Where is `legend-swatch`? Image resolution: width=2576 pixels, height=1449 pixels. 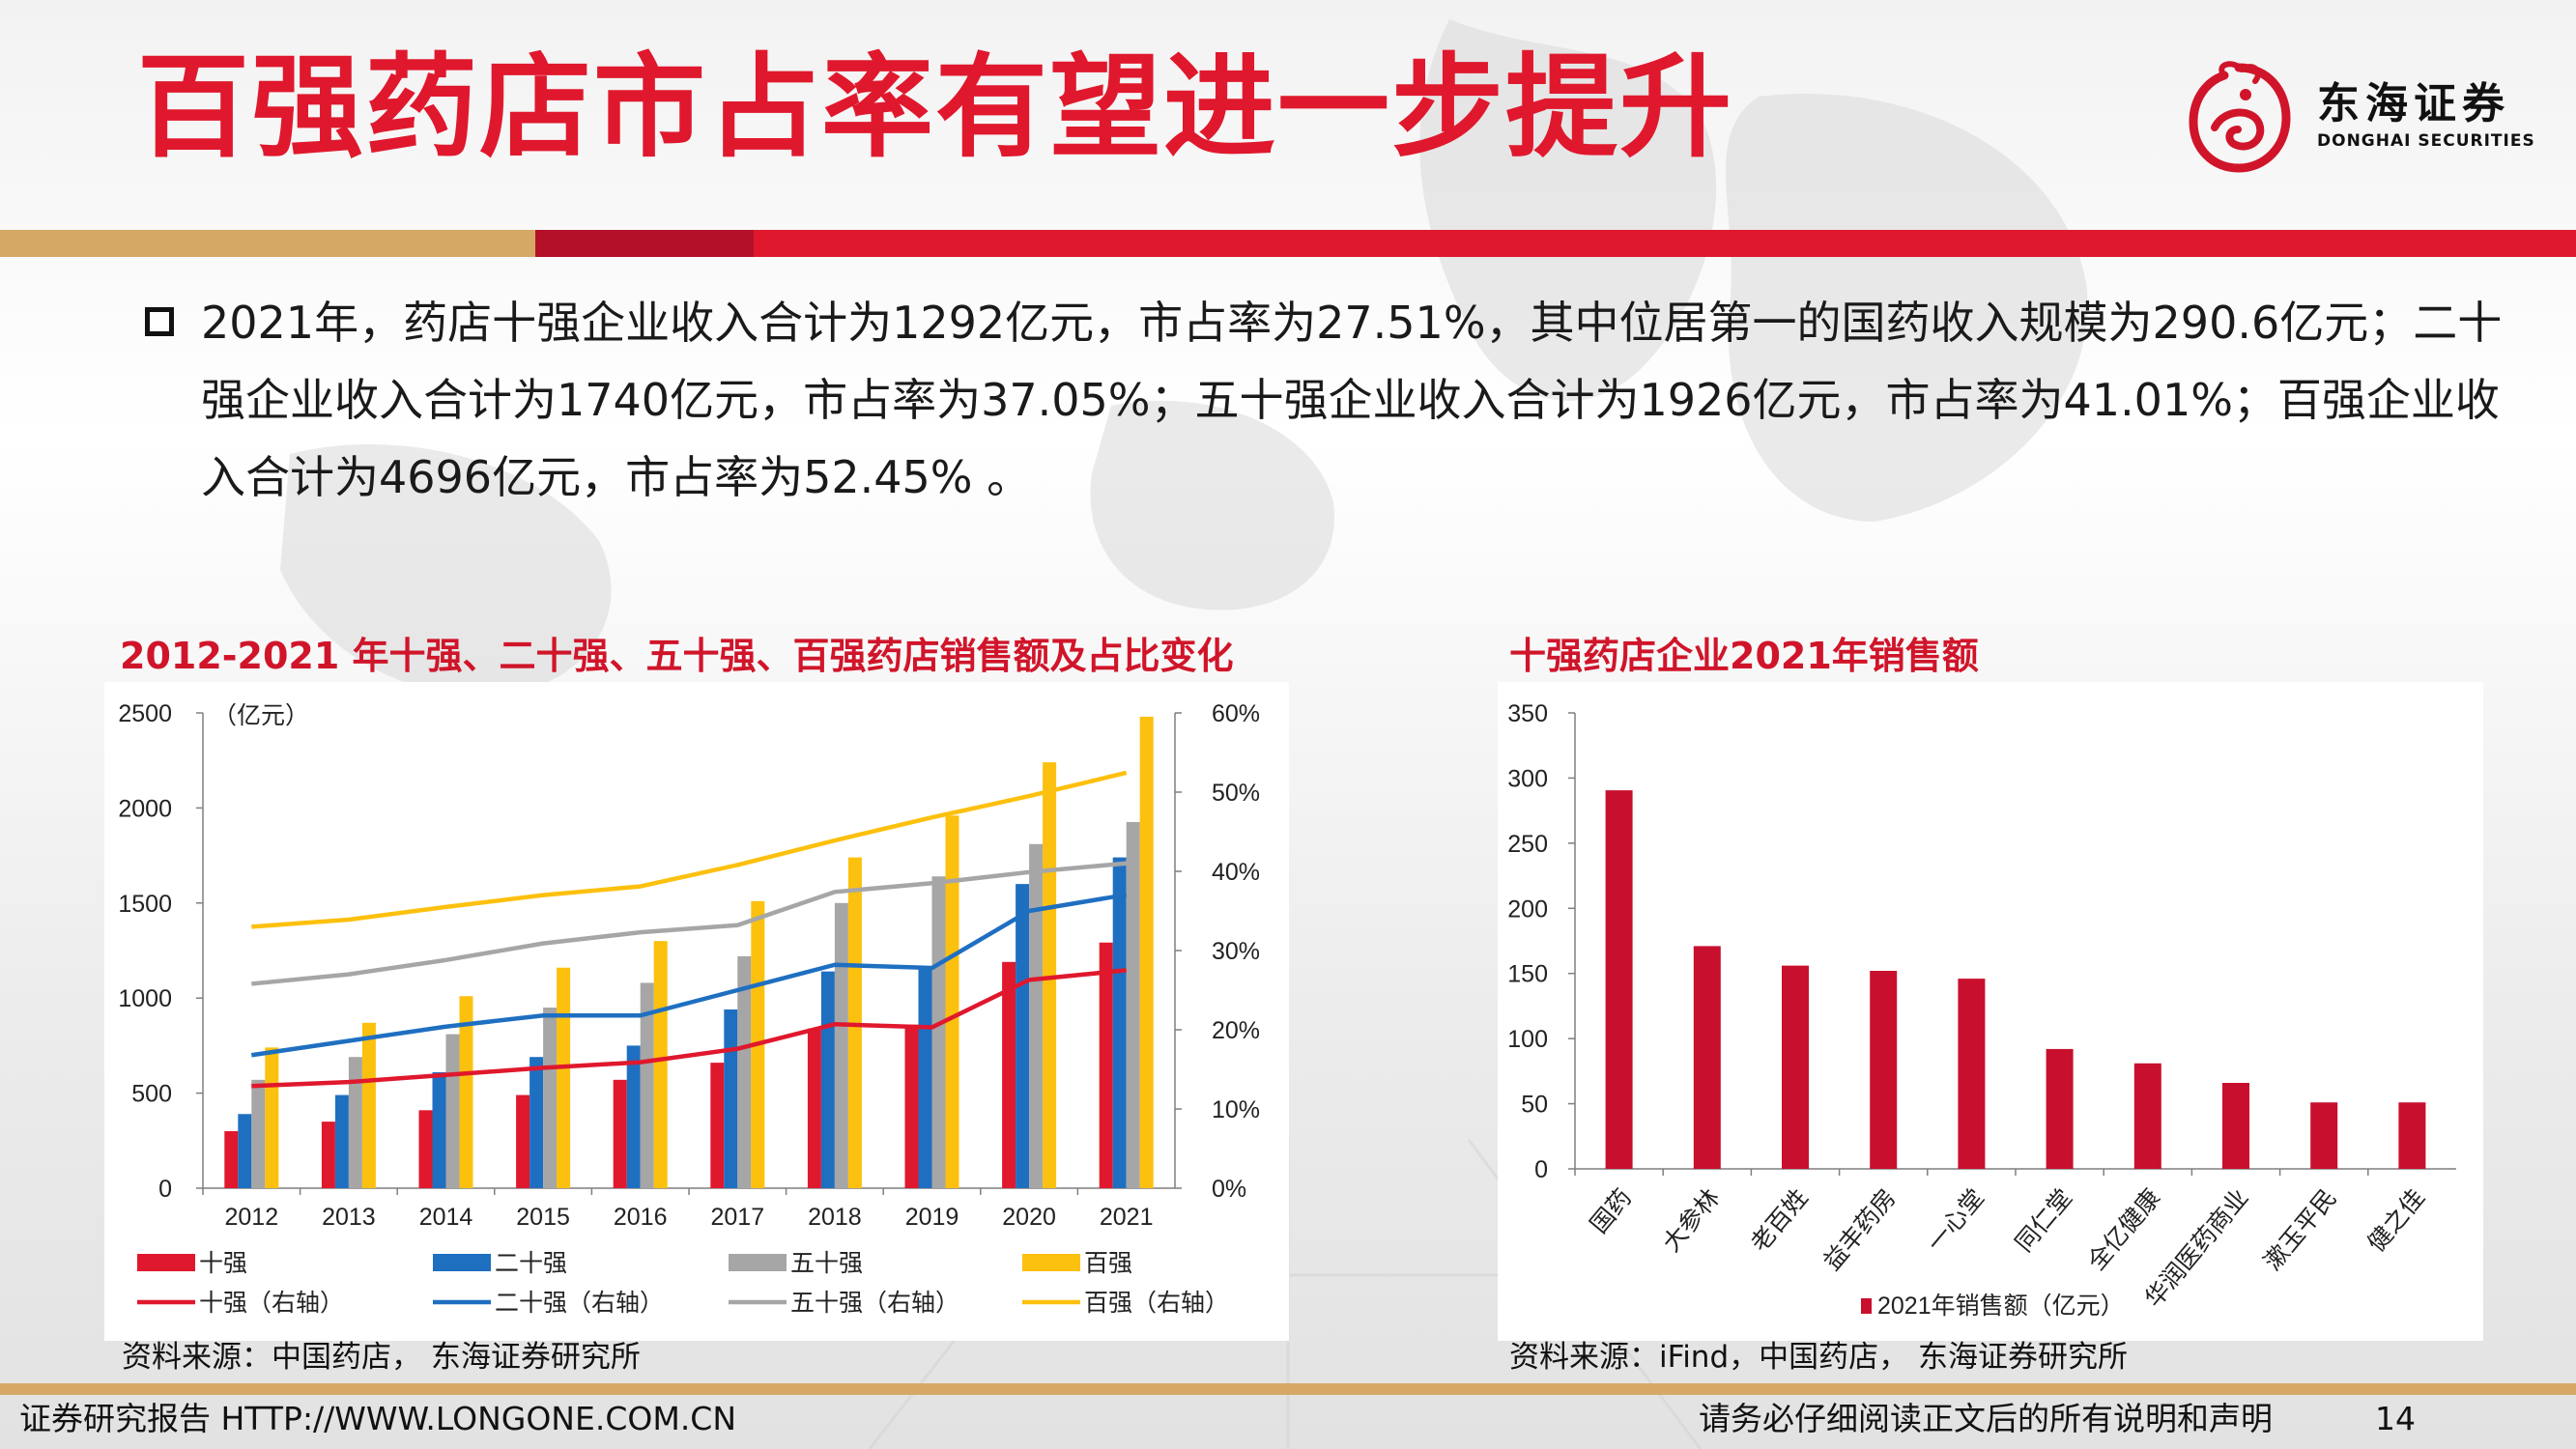
legend-swatch is located at coordinates (1867, 1306).